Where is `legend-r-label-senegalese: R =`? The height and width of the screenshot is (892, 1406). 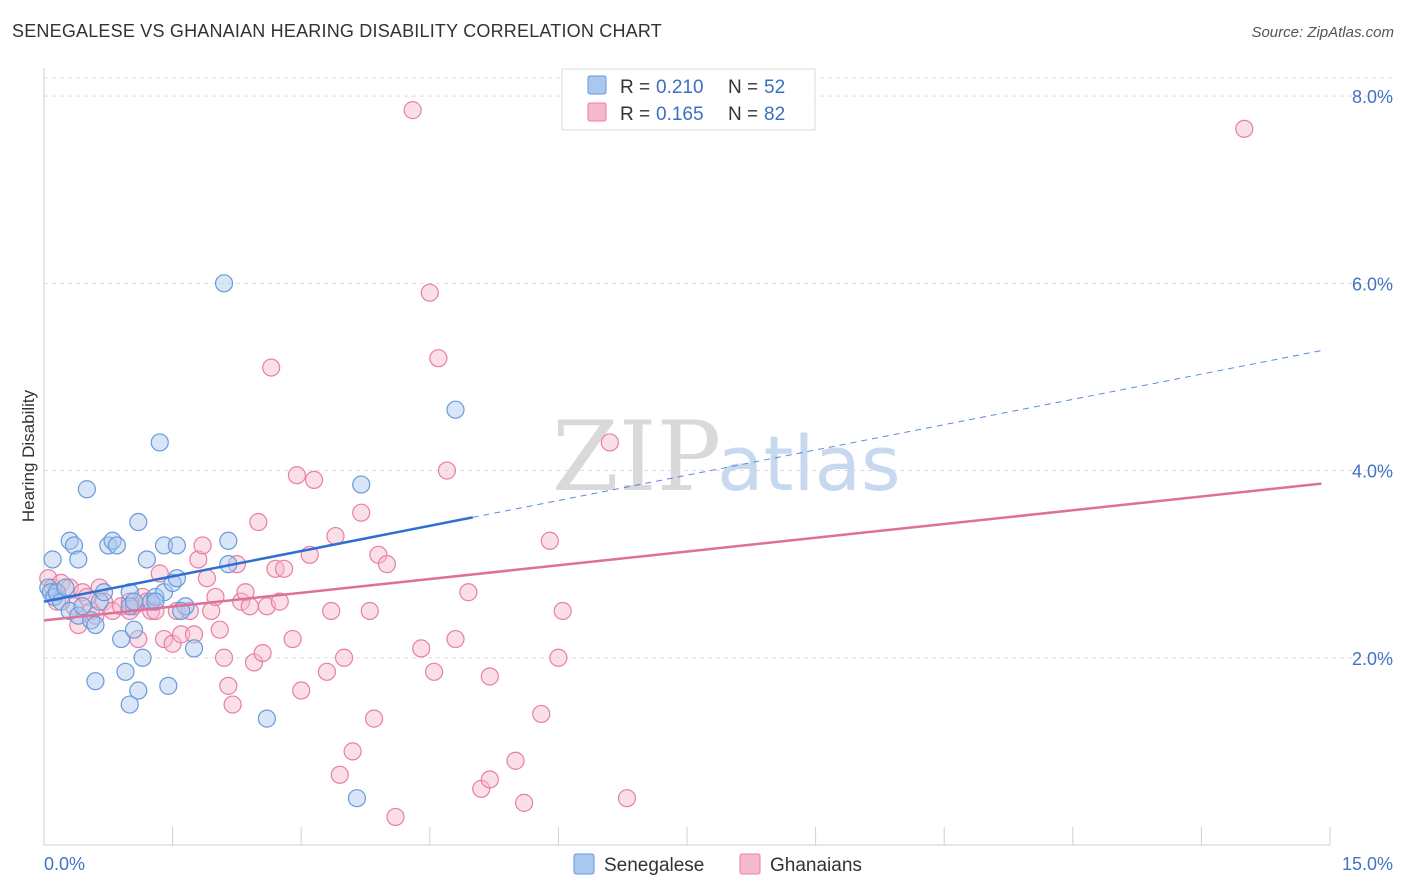 legend-r-label-senegalese: R = is located at coordinates (635, 87).